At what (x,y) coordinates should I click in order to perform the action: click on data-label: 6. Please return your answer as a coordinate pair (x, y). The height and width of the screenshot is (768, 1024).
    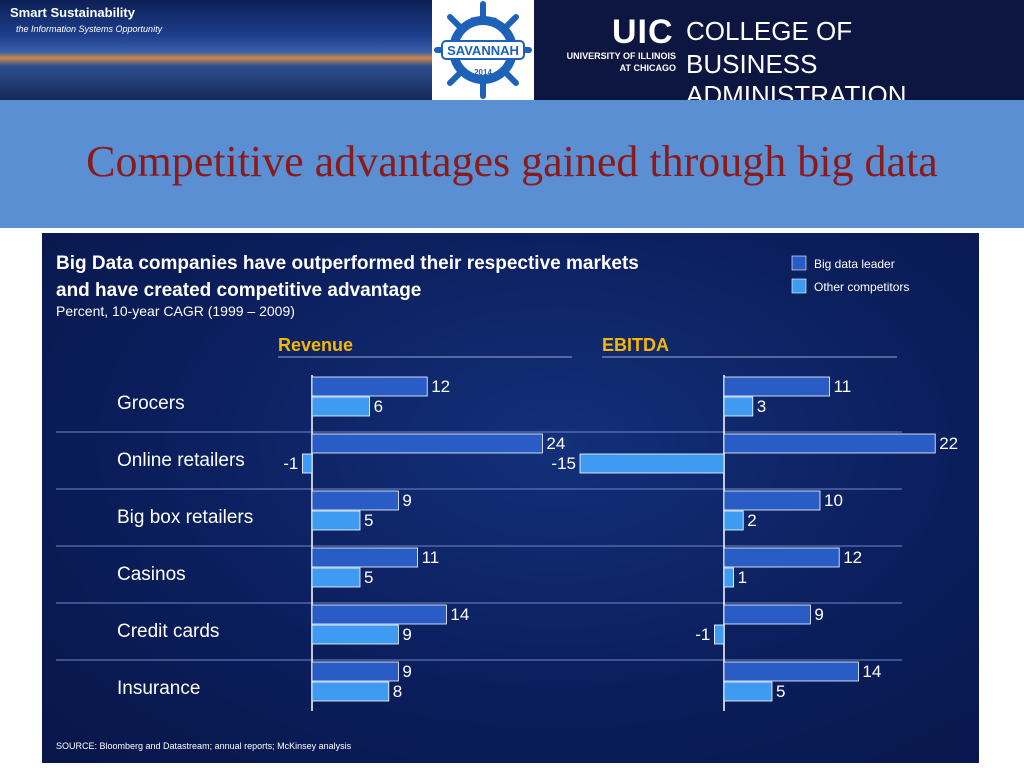
    Looking at the image, I should click on (378, 406).